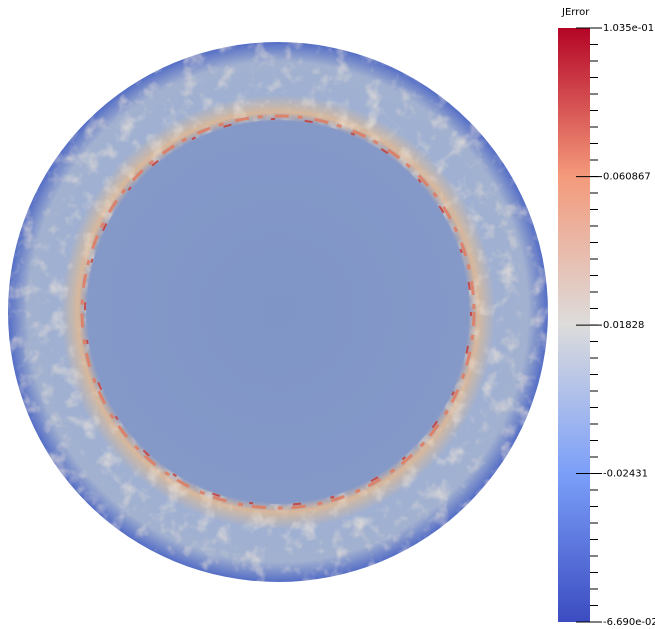 The height and width of the screenshot is (629, 655). What do you see at coordinates (623, 325) in the screenshot?
I see `tick-label: 0.01828` at bounding box center [623, 325].